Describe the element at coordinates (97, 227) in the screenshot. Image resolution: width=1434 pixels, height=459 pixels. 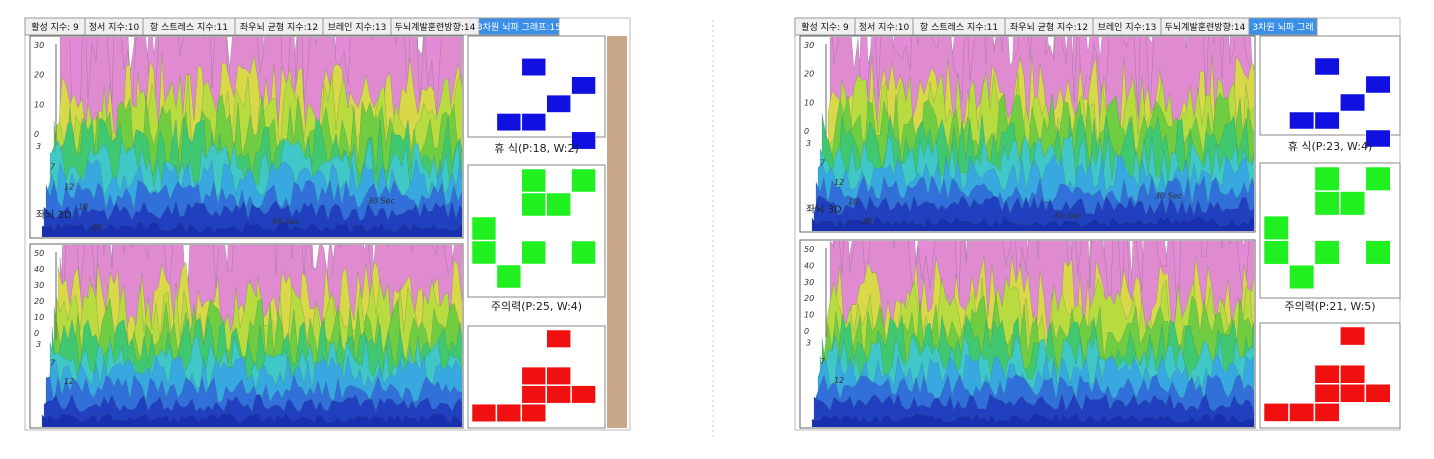
I see `depth-tick-label: 28` at that location.